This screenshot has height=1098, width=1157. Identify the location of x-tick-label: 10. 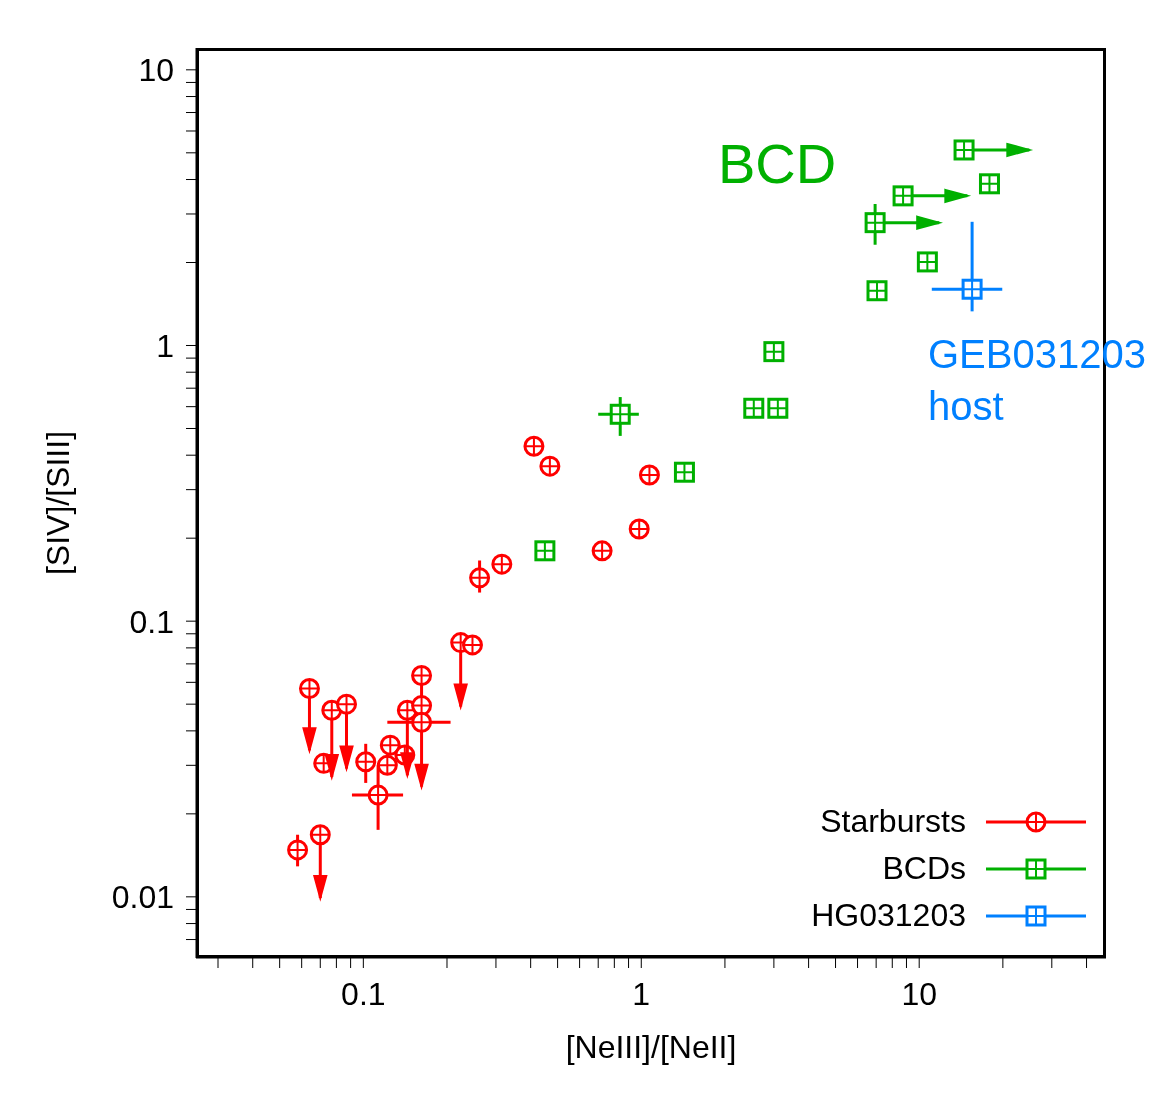
(919, 993).